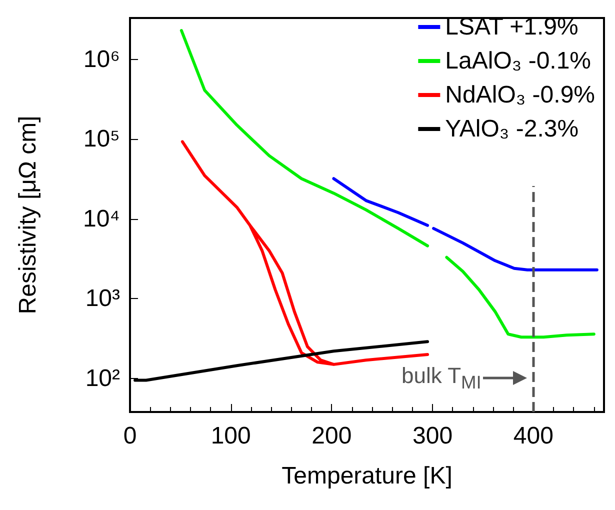 This screenshot has width=615, height=510. I want to click on ref-line-label: bulk T$_{MI}$, so click(442, 378).